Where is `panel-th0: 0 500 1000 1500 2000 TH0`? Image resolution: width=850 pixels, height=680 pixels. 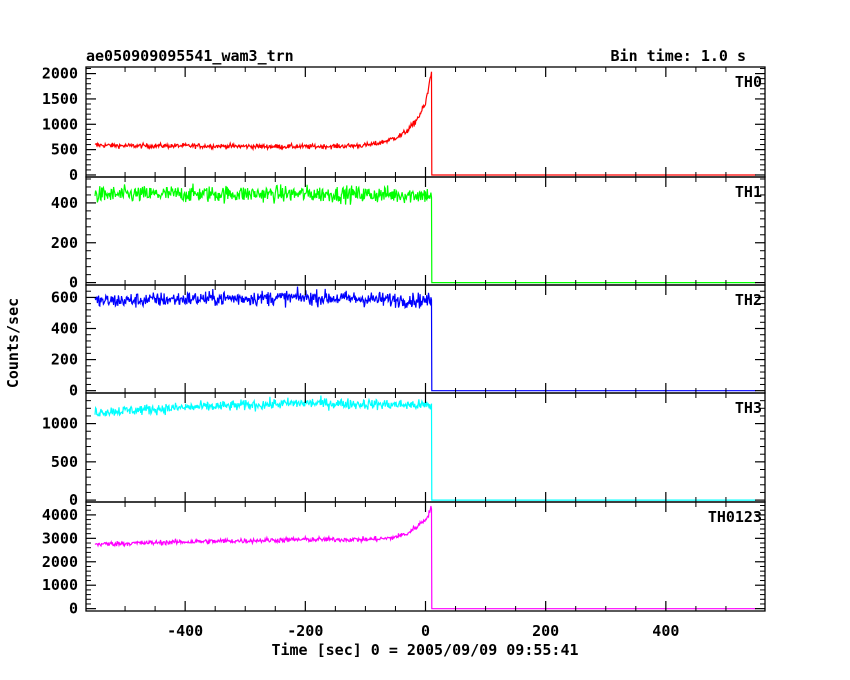 panel-th0: 0 500 1000 1500 2000 TH0 is located at coordinates (404, 124).